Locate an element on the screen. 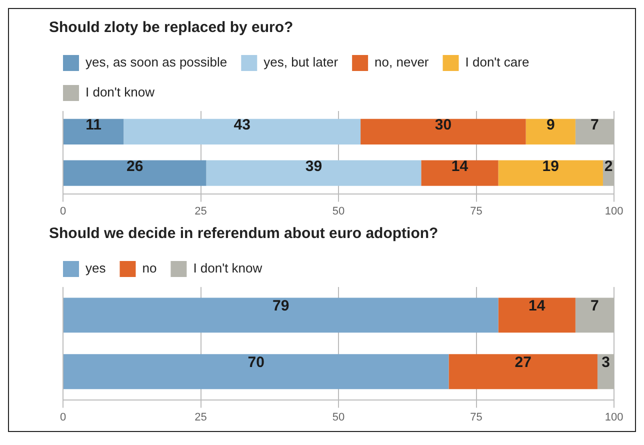 The height and width of the screenshot is (445, 644). data-label: 26 is located at coordinates (135, 166).